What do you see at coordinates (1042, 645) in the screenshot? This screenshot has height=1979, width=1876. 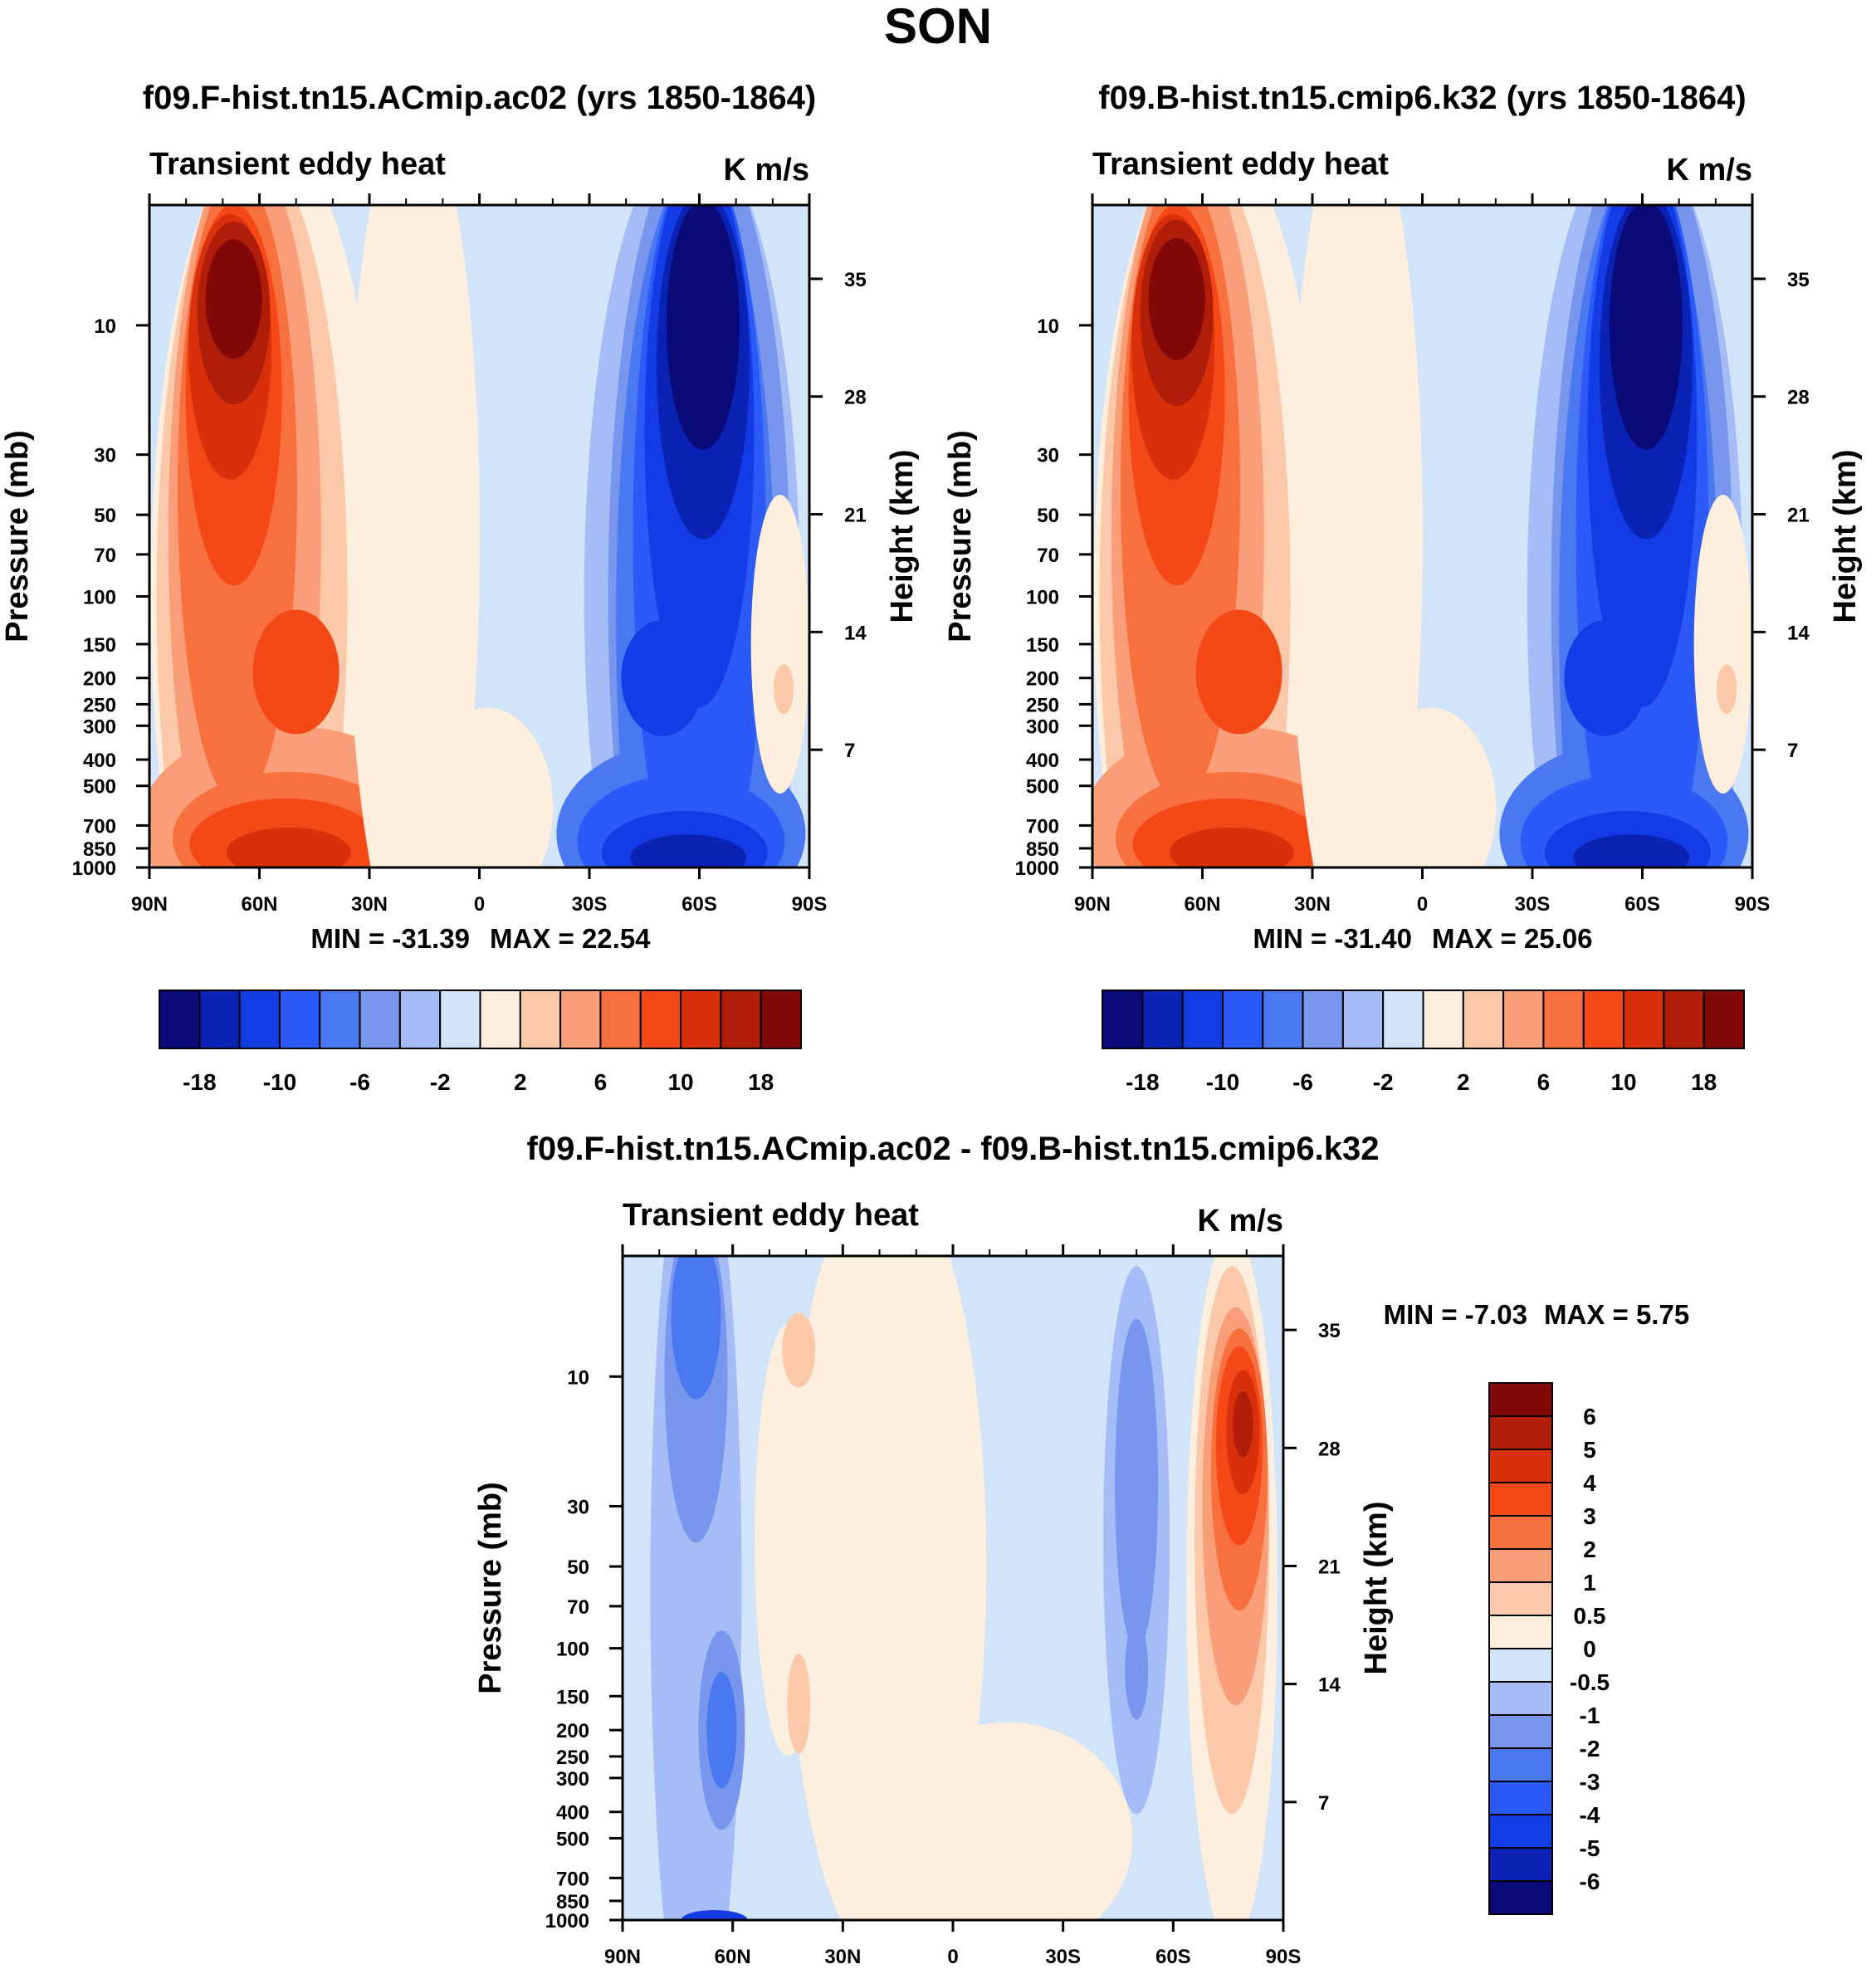 I see `p-tick-label: 150` at bounding box center [1042, 645].